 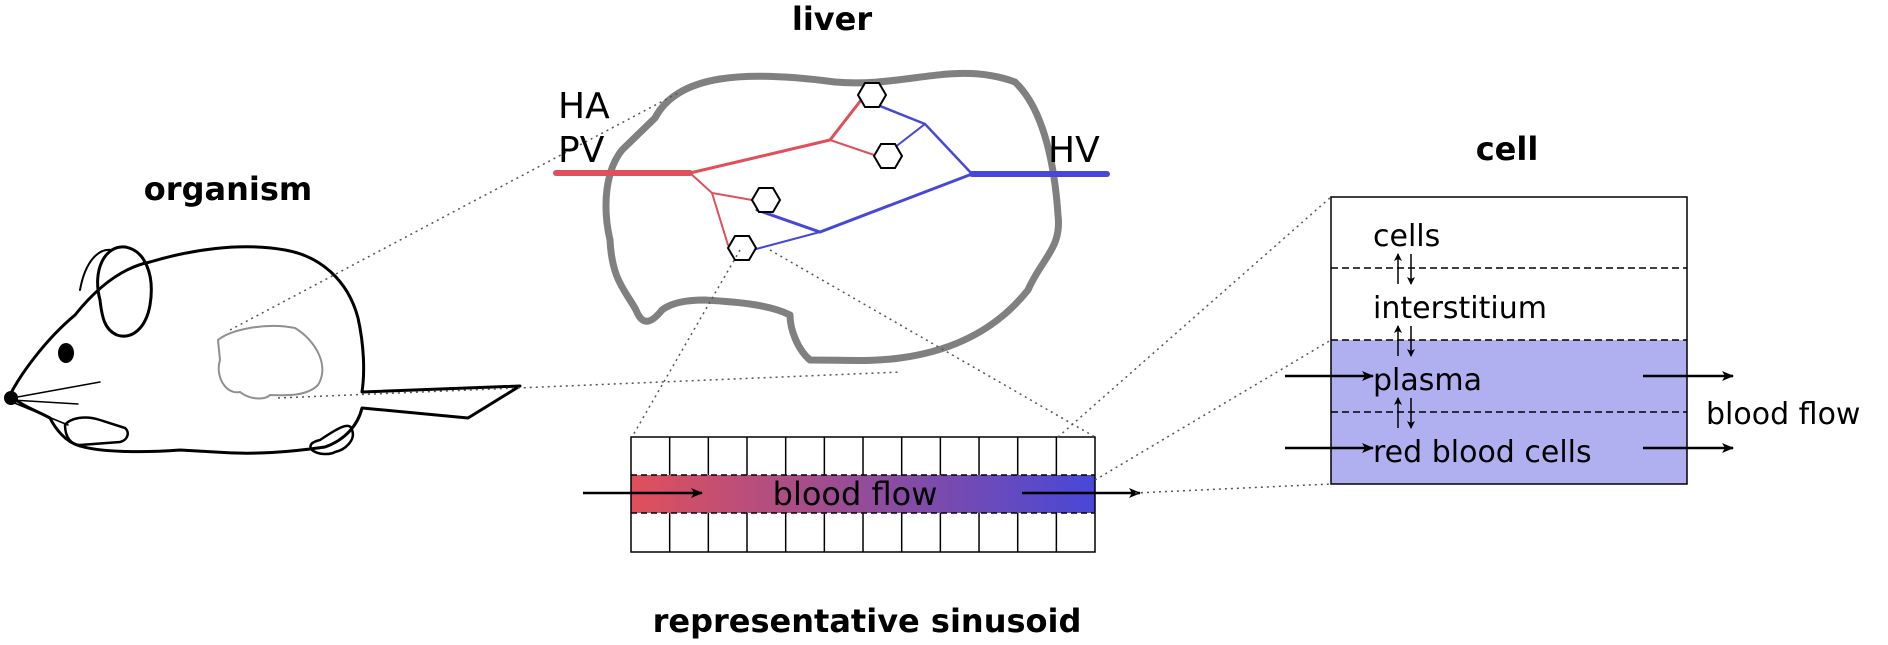 I want to click on hepatic-artery-label: HA, so click(x=584, y=106).